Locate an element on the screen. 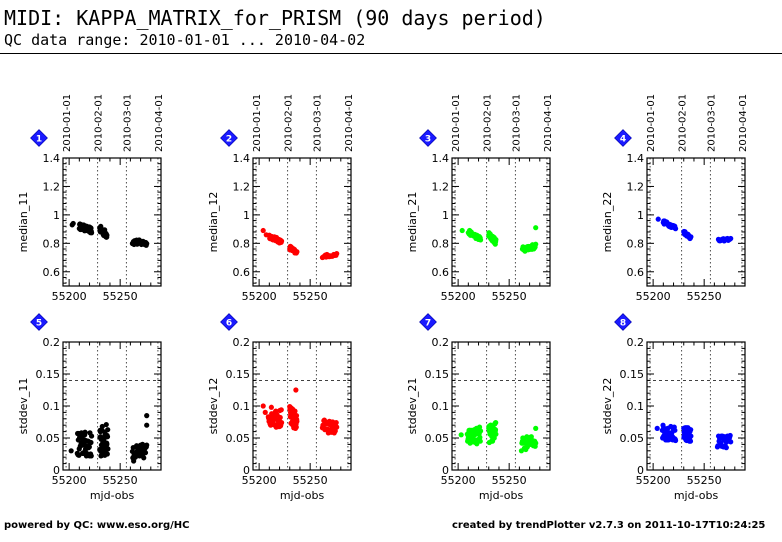 The image size is (782, 542). data-range-subtitle: QC data range: 2010-01-01 ... 2010-04-02 is located at coordinates (185, 40).